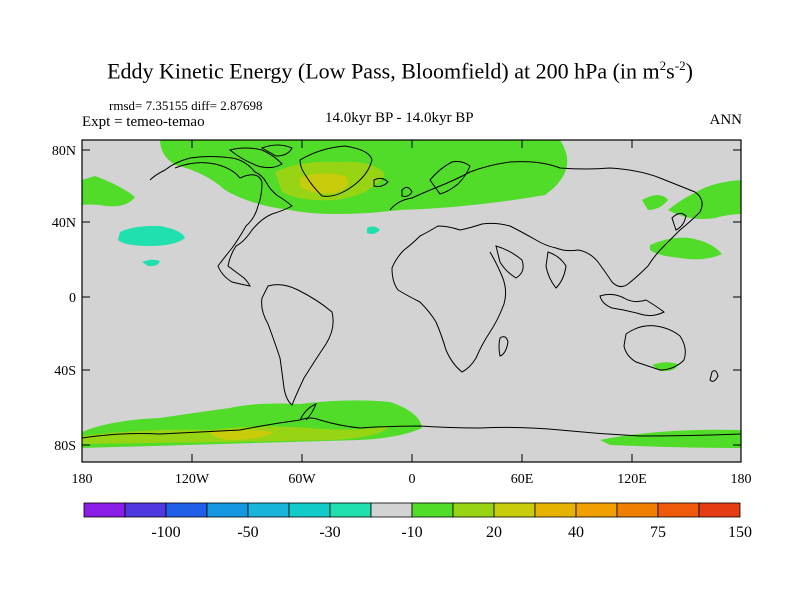 This screenshot has width=800, height=600. What do you see at coordinates (64, 151) in the screenshot?
I see `lat-tick-label: 80N` at bounding box center [64, 151].